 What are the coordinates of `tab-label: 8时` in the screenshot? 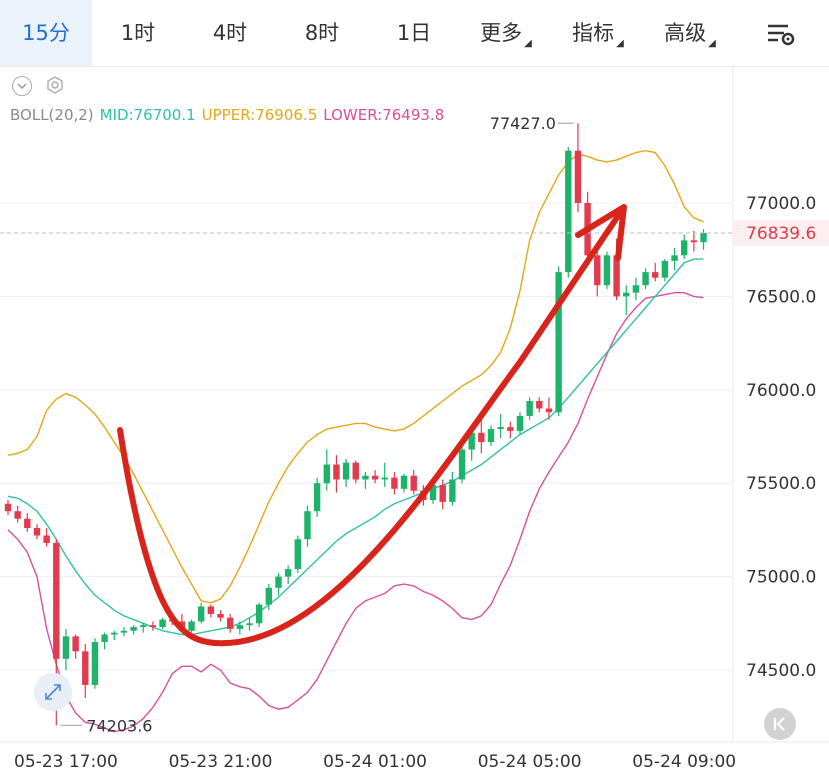 It's located at (322, 33).